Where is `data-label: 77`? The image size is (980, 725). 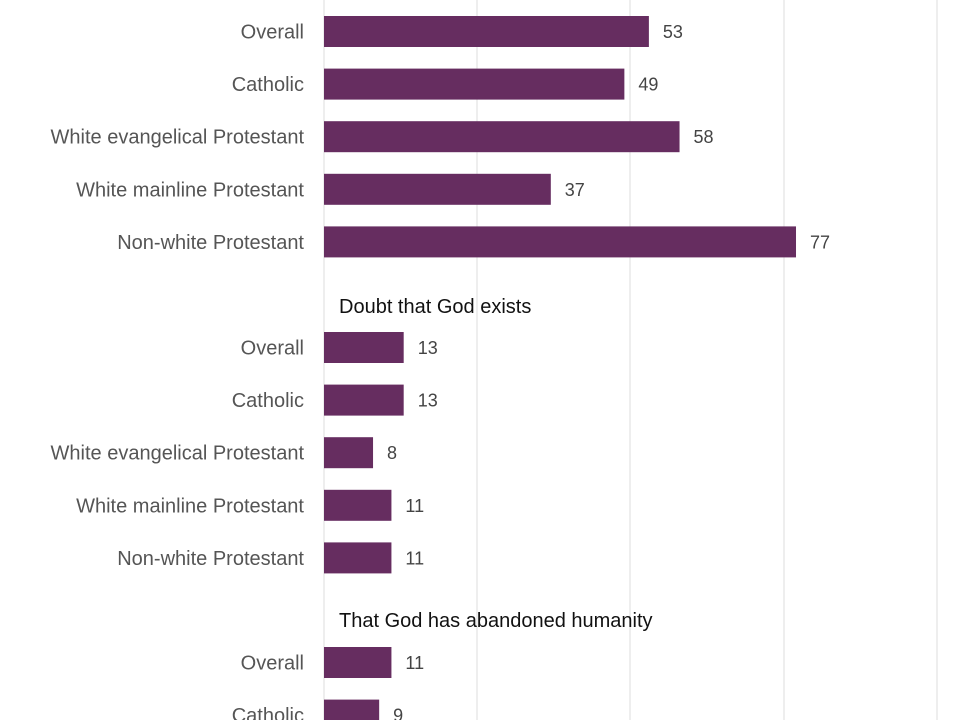
data-label: 77 is located at coordinates (820, 242).